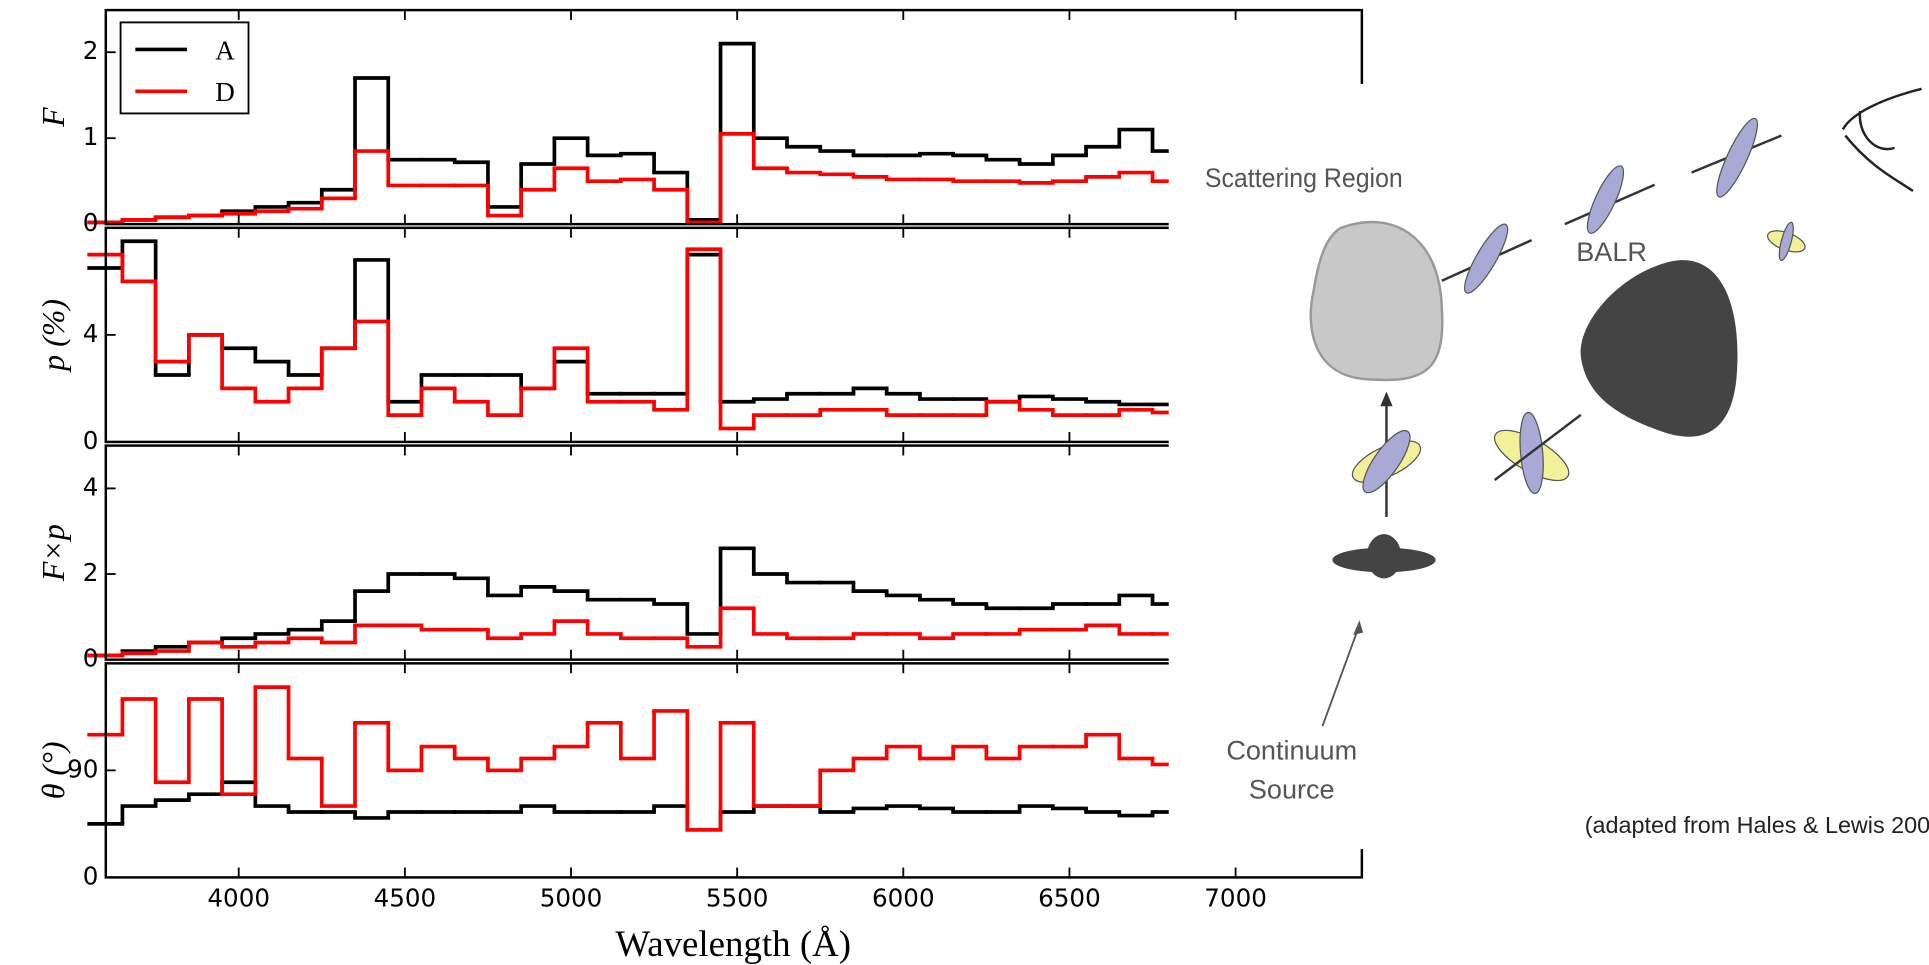 The image size is (1929, 965). What do you see at coordinates (225, 92) in the screenshot?
I see `legend-label: D` at bounding box center [225, 92].